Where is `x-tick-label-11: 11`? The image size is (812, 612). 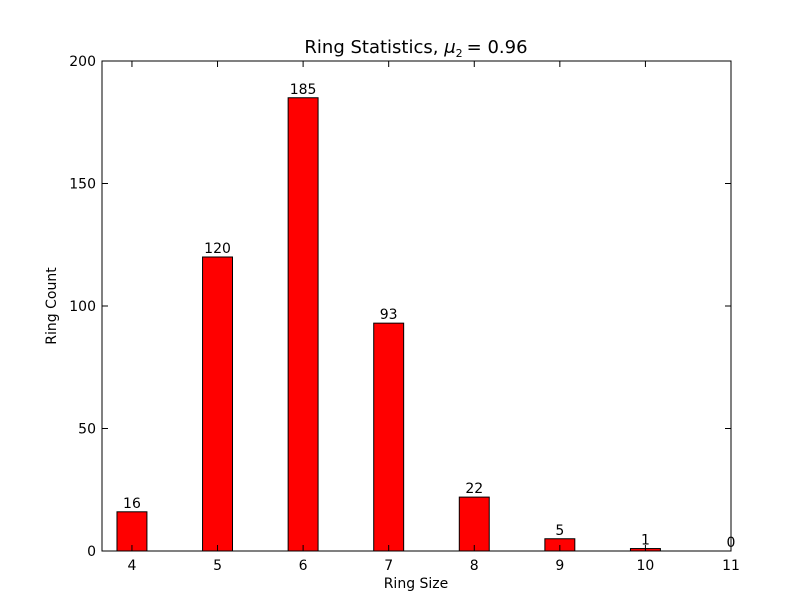 x-tick-label-11: 11 is located at coordinates (731, 566).